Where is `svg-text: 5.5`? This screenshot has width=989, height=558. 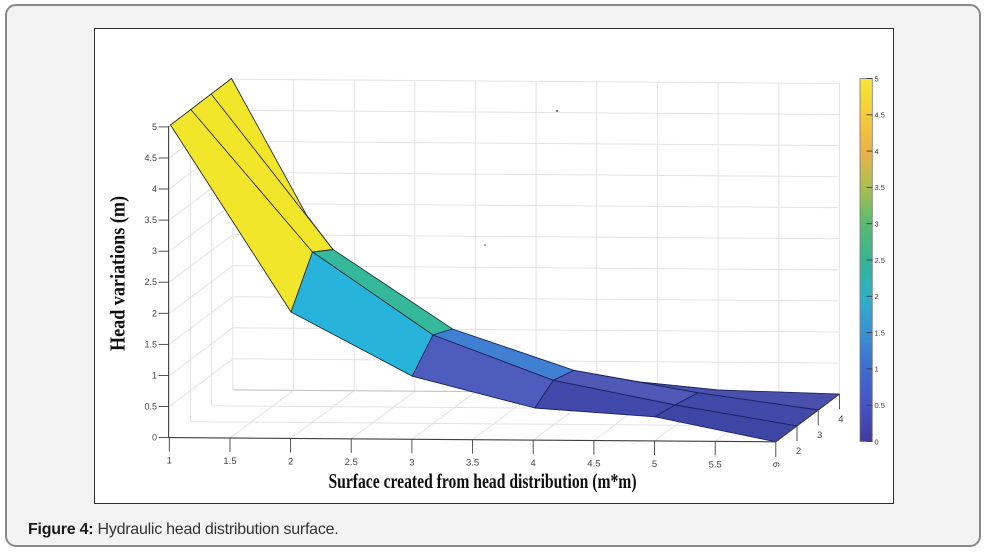 svg-text: 5.5 is located at coordinates (715, 464).